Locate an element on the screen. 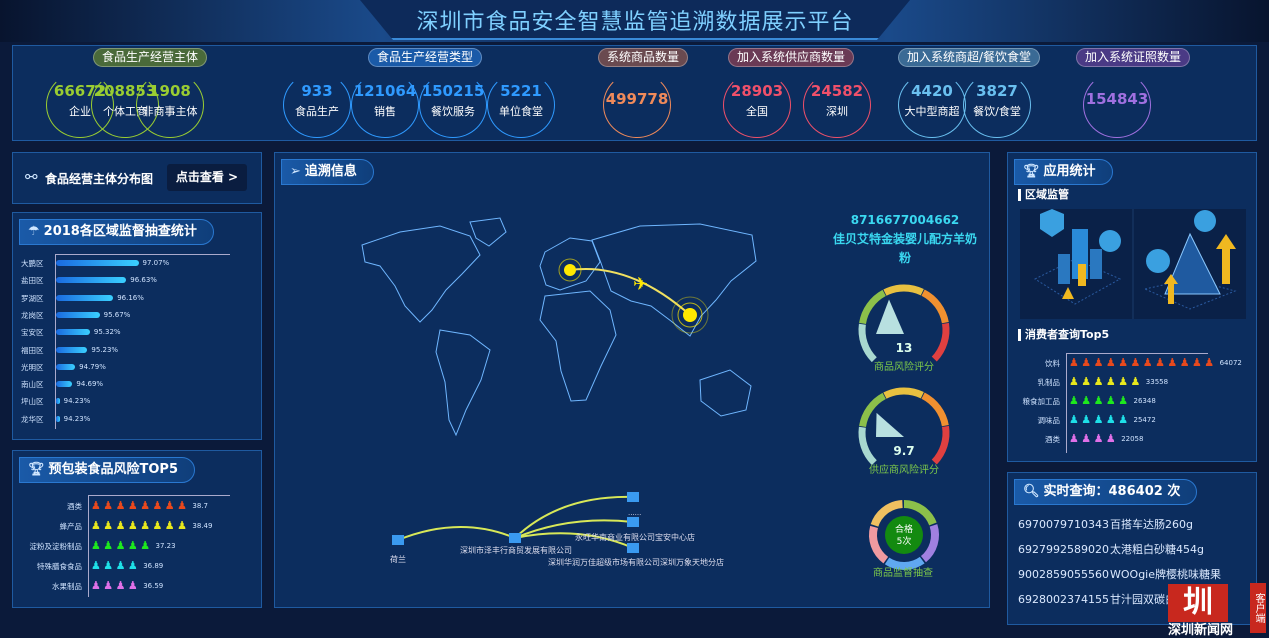 This screenshot has width=1269, height=638. stat-circle: 28903 全国 is located at coordinates (757, 105).